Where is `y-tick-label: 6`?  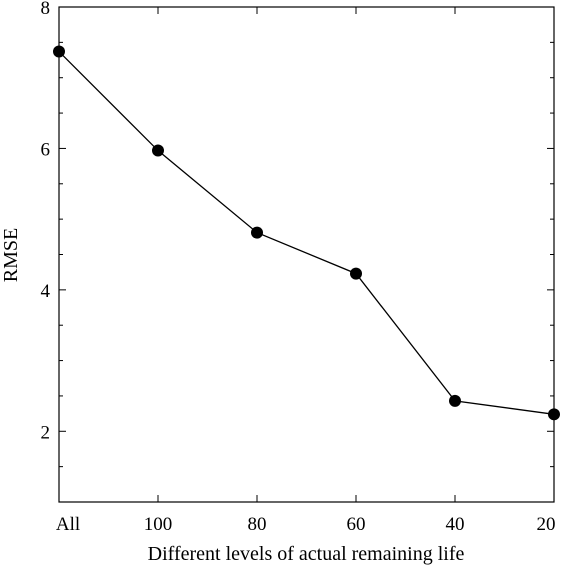 y-tick-label: 6 is located at coordinates (46, 149).